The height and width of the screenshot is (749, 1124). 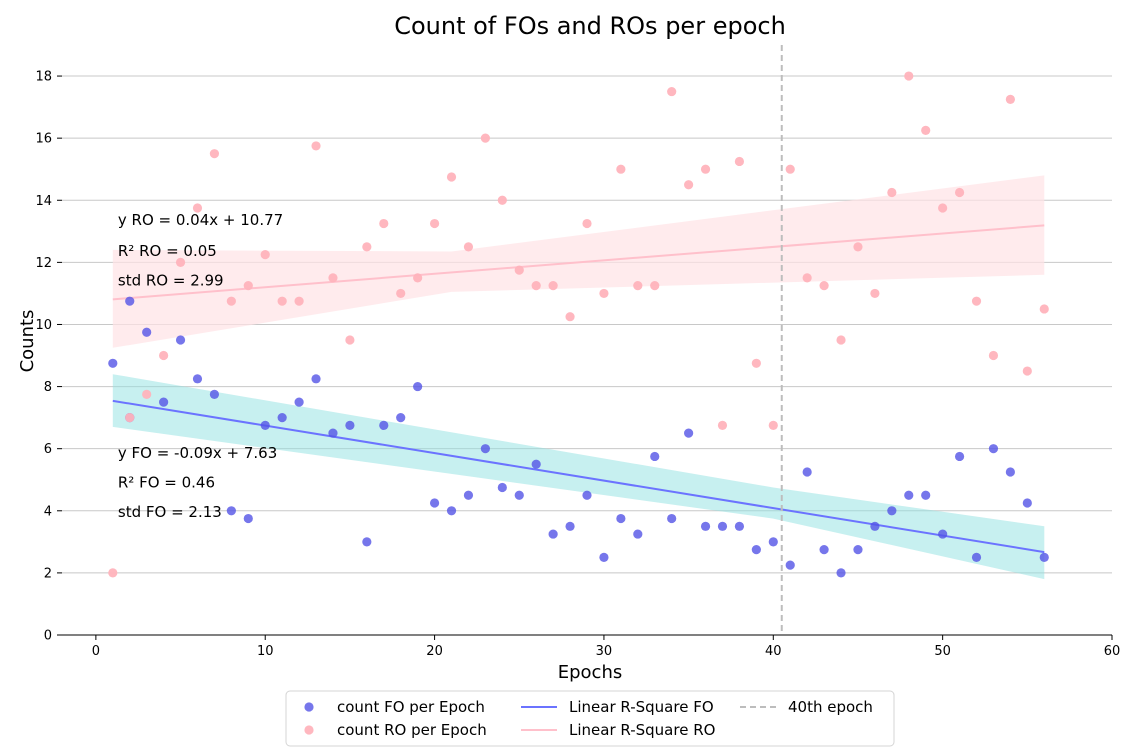 I want to click on legend-label: count RO per Epoch, so click(x=412, y=730).